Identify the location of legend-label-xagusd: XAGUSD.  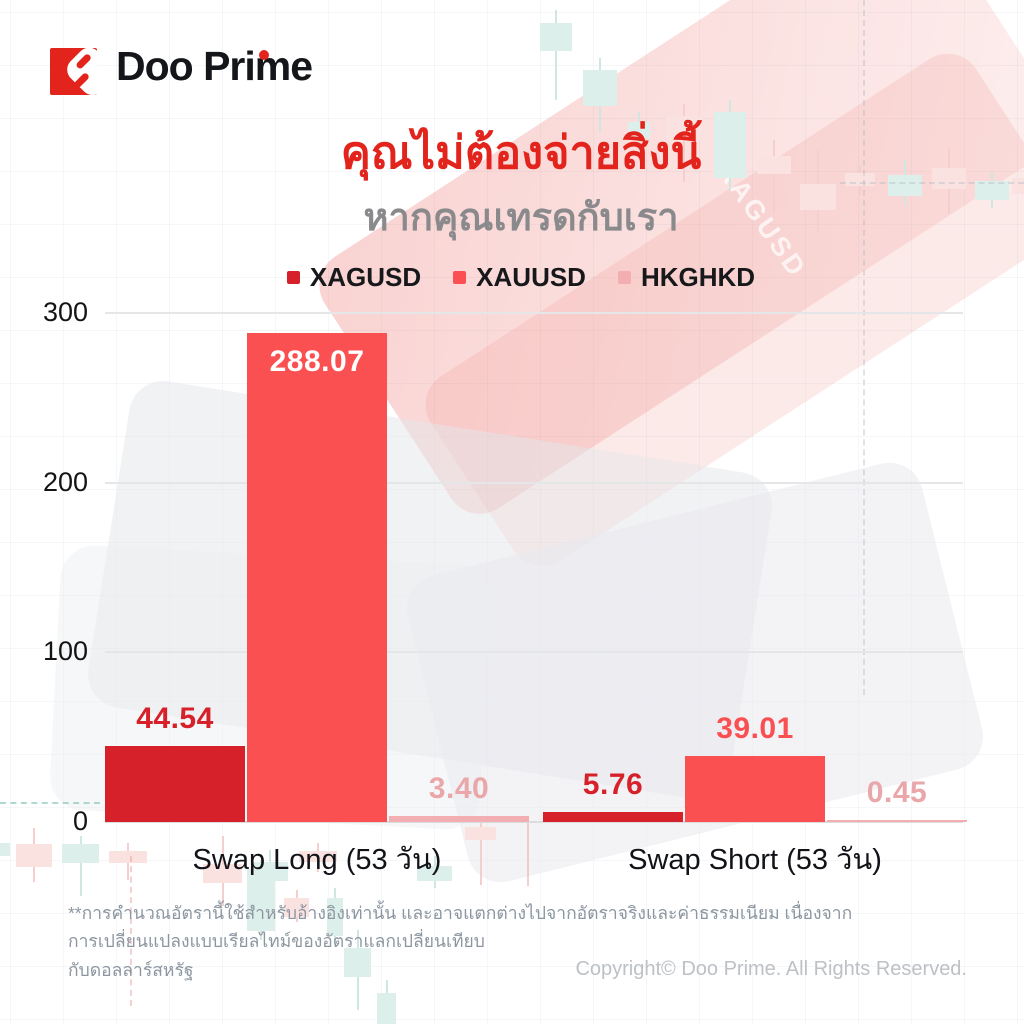
(365, 277).